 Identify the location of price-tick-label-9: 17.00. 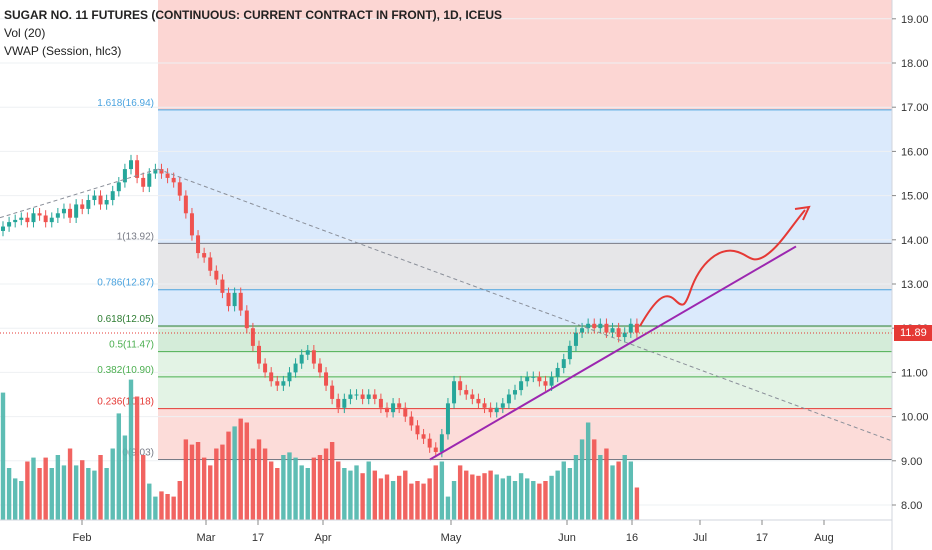
(915, 108).